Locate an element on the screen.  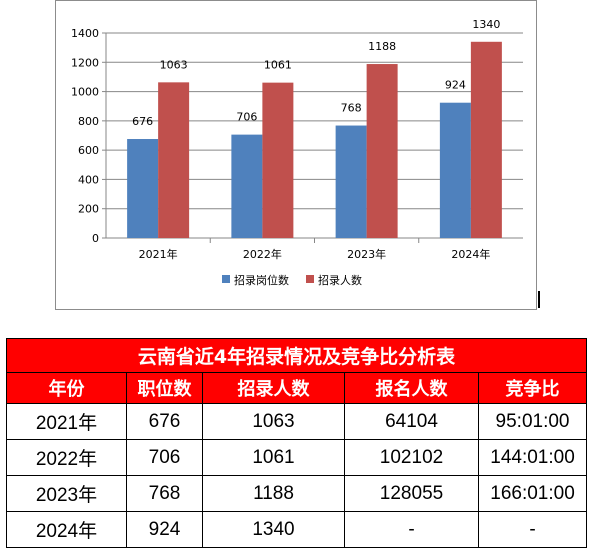
cell-positions: 924 is located at coordinates (164, 529).